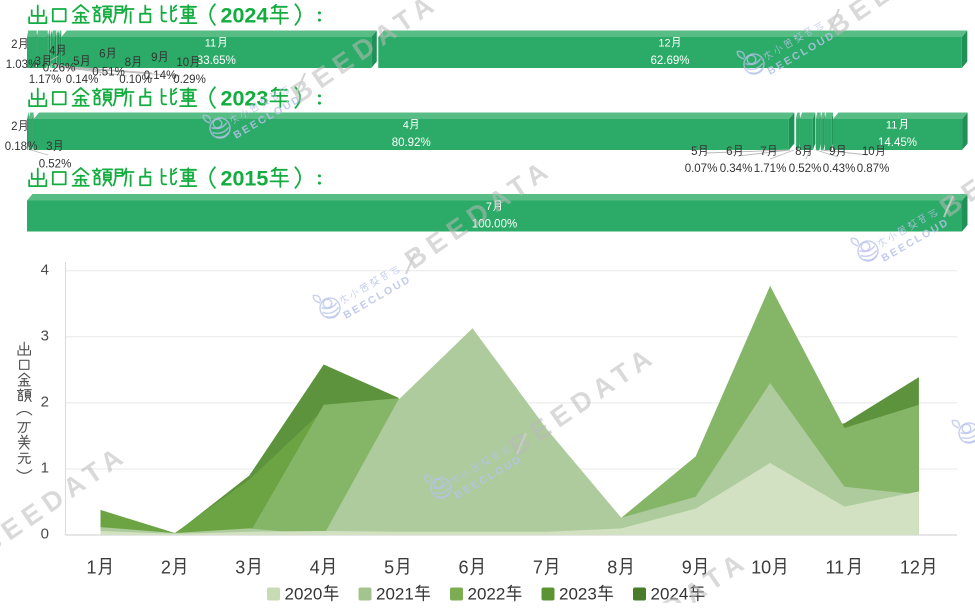 The width and height of the screenshot is (975, 608). Describe the element at coordinates (873, 169) in the screenshot. I see `svg-text: 0.87%` at that location.